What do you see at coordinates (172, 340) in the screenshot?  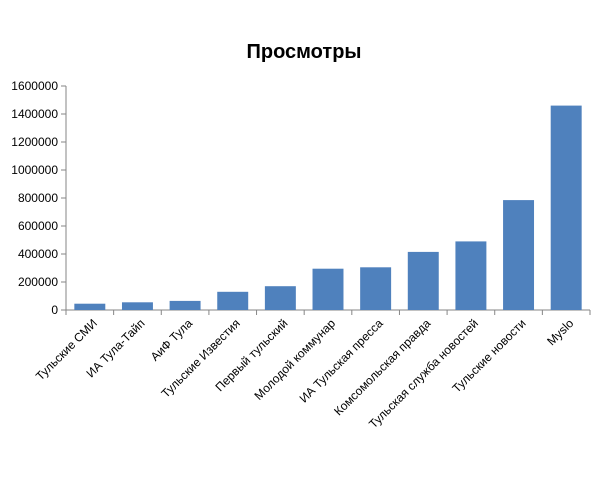 I see `x-category-label: АиФ Тула` at bounding box center [172, 340].